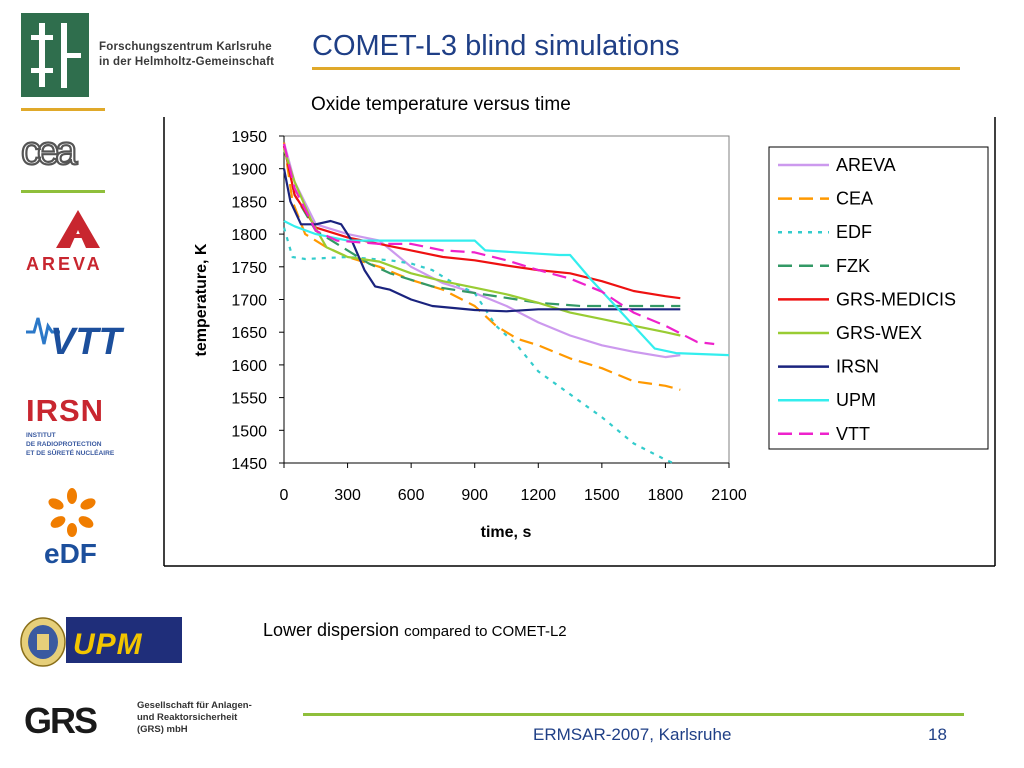 Image resolution: width=1024 pixels, height=768 pixels. I want to click on org-line-2: in der Helmholtz-Gemeinschaft, so click(187, 62).